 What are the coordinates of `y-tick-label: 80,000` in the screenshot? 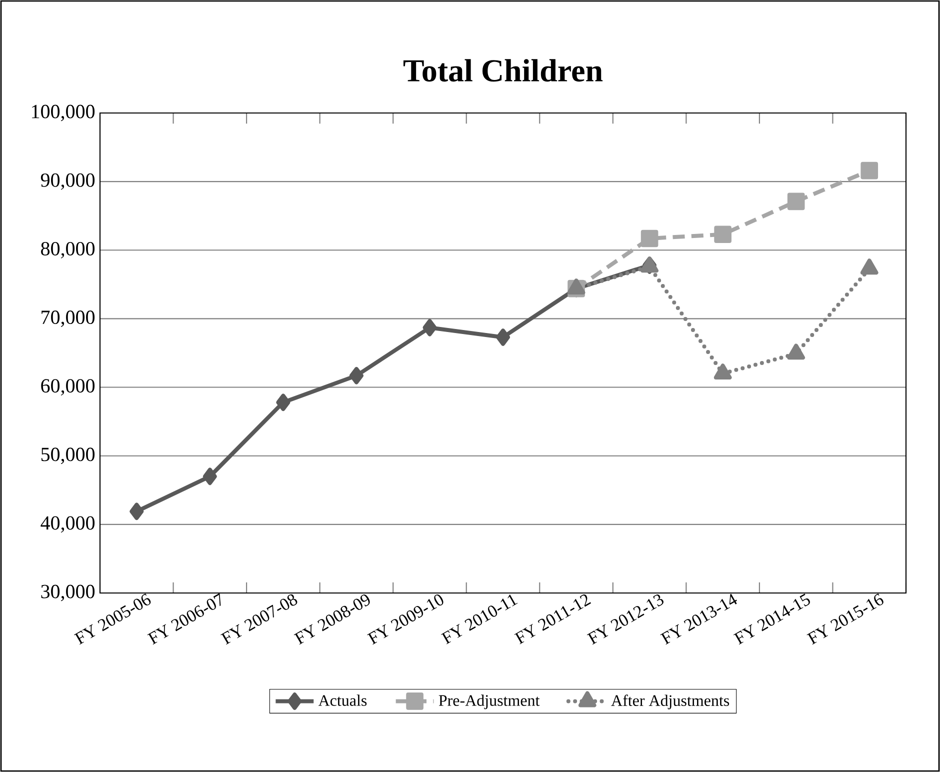 It's located at (68, 250).